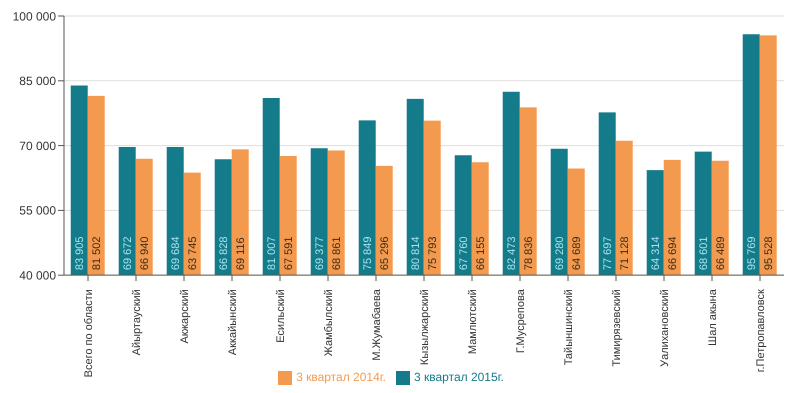 The image size is (800, 393). Describe the element at coordinates (80, 253) in the screenshot. I see `data-label: 83 905` at that location.